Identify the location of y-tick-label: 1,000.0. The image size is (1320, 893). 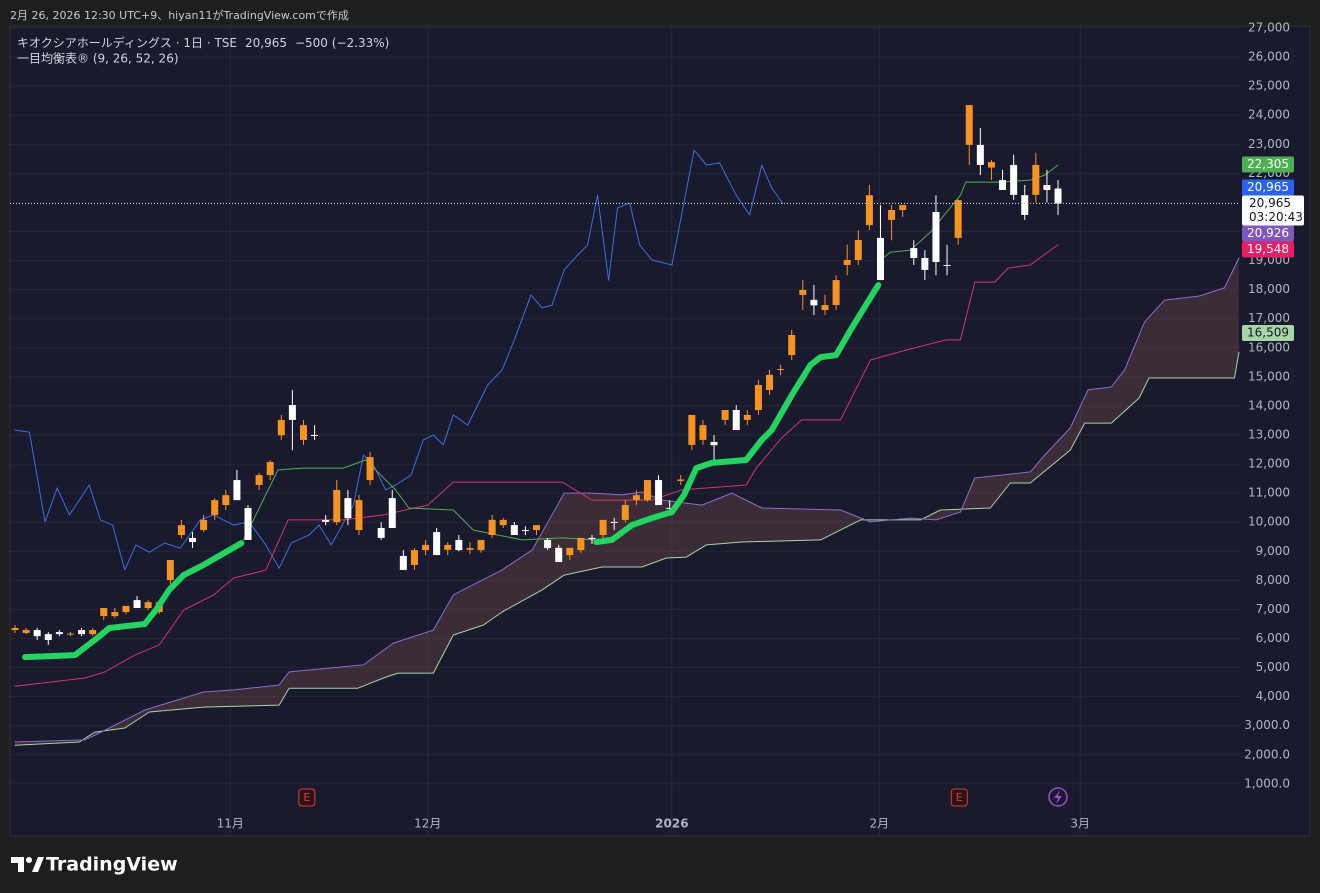
(1267, 783).